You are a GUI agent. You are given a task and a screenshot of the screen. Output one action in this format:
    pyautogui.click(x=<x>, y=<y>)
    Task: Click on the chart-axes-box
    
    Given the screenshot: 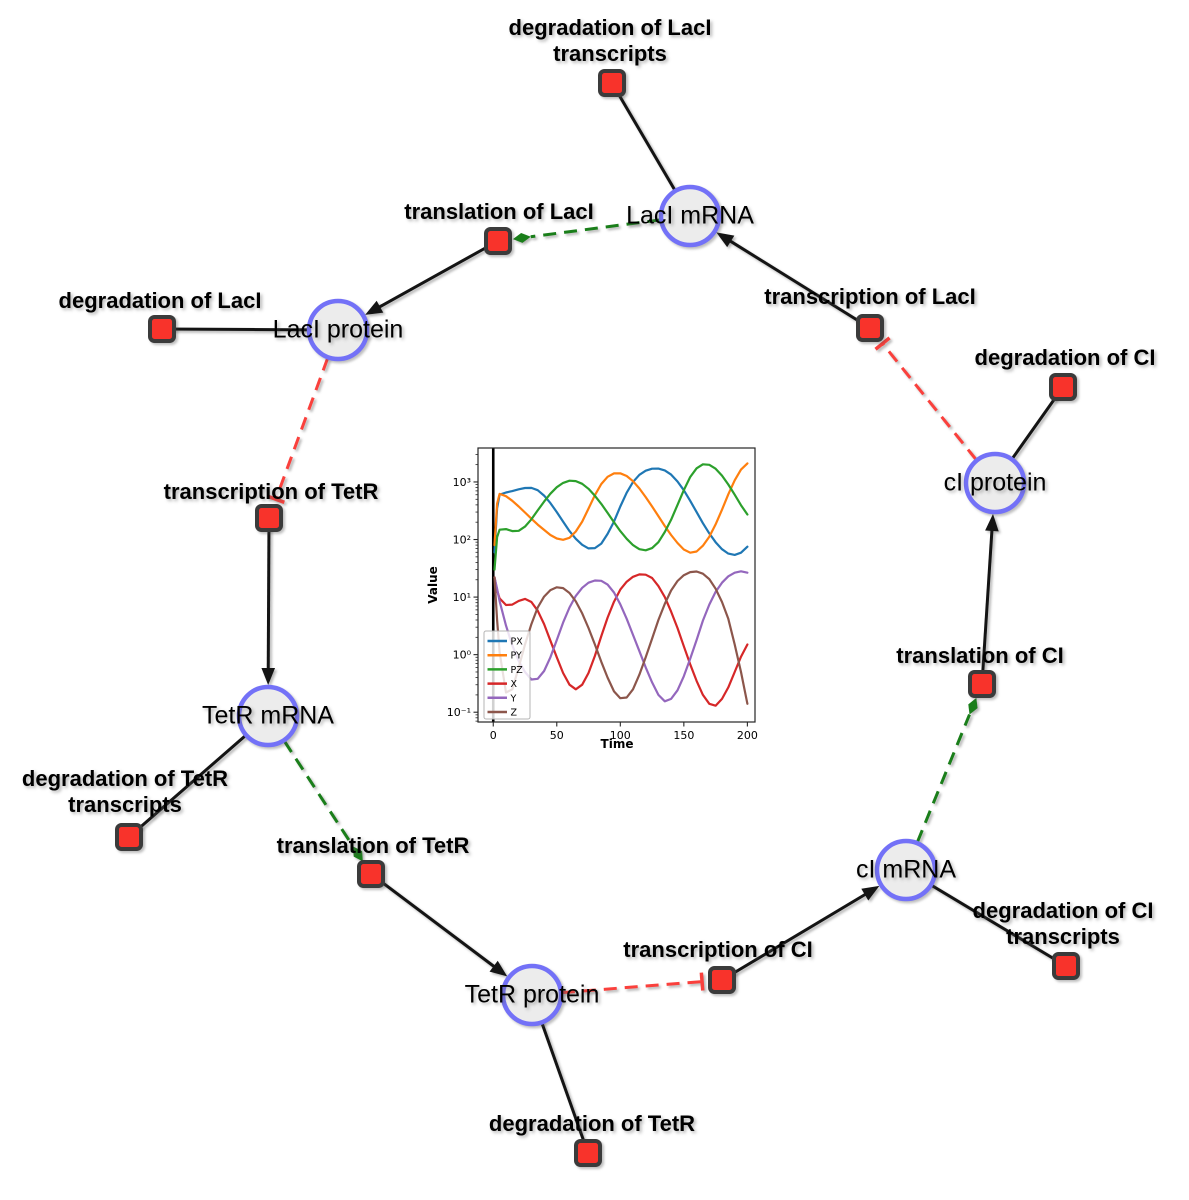 What is the action you would take?
    pyautogui.click(x=616, y=585)
    